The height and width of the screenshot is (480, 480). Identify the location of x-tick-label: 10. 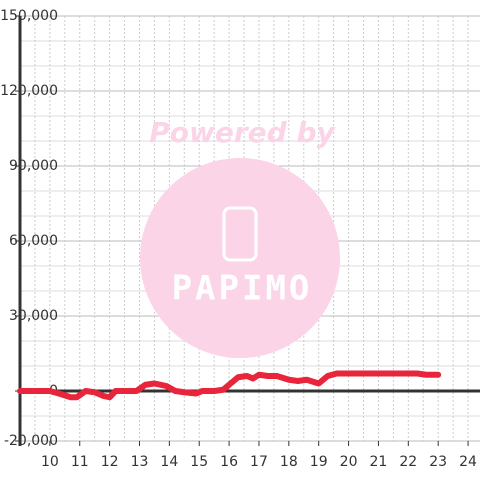
(50, 462).